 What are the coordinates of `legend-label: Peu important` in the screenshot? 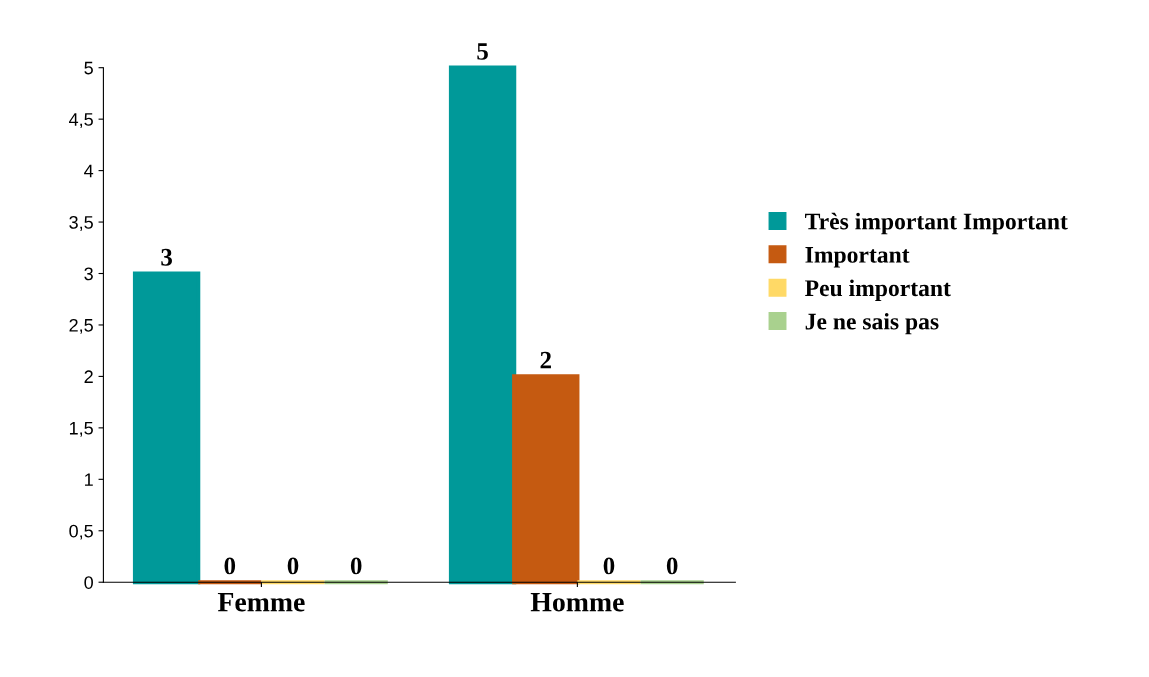 It's located at (878, 290).